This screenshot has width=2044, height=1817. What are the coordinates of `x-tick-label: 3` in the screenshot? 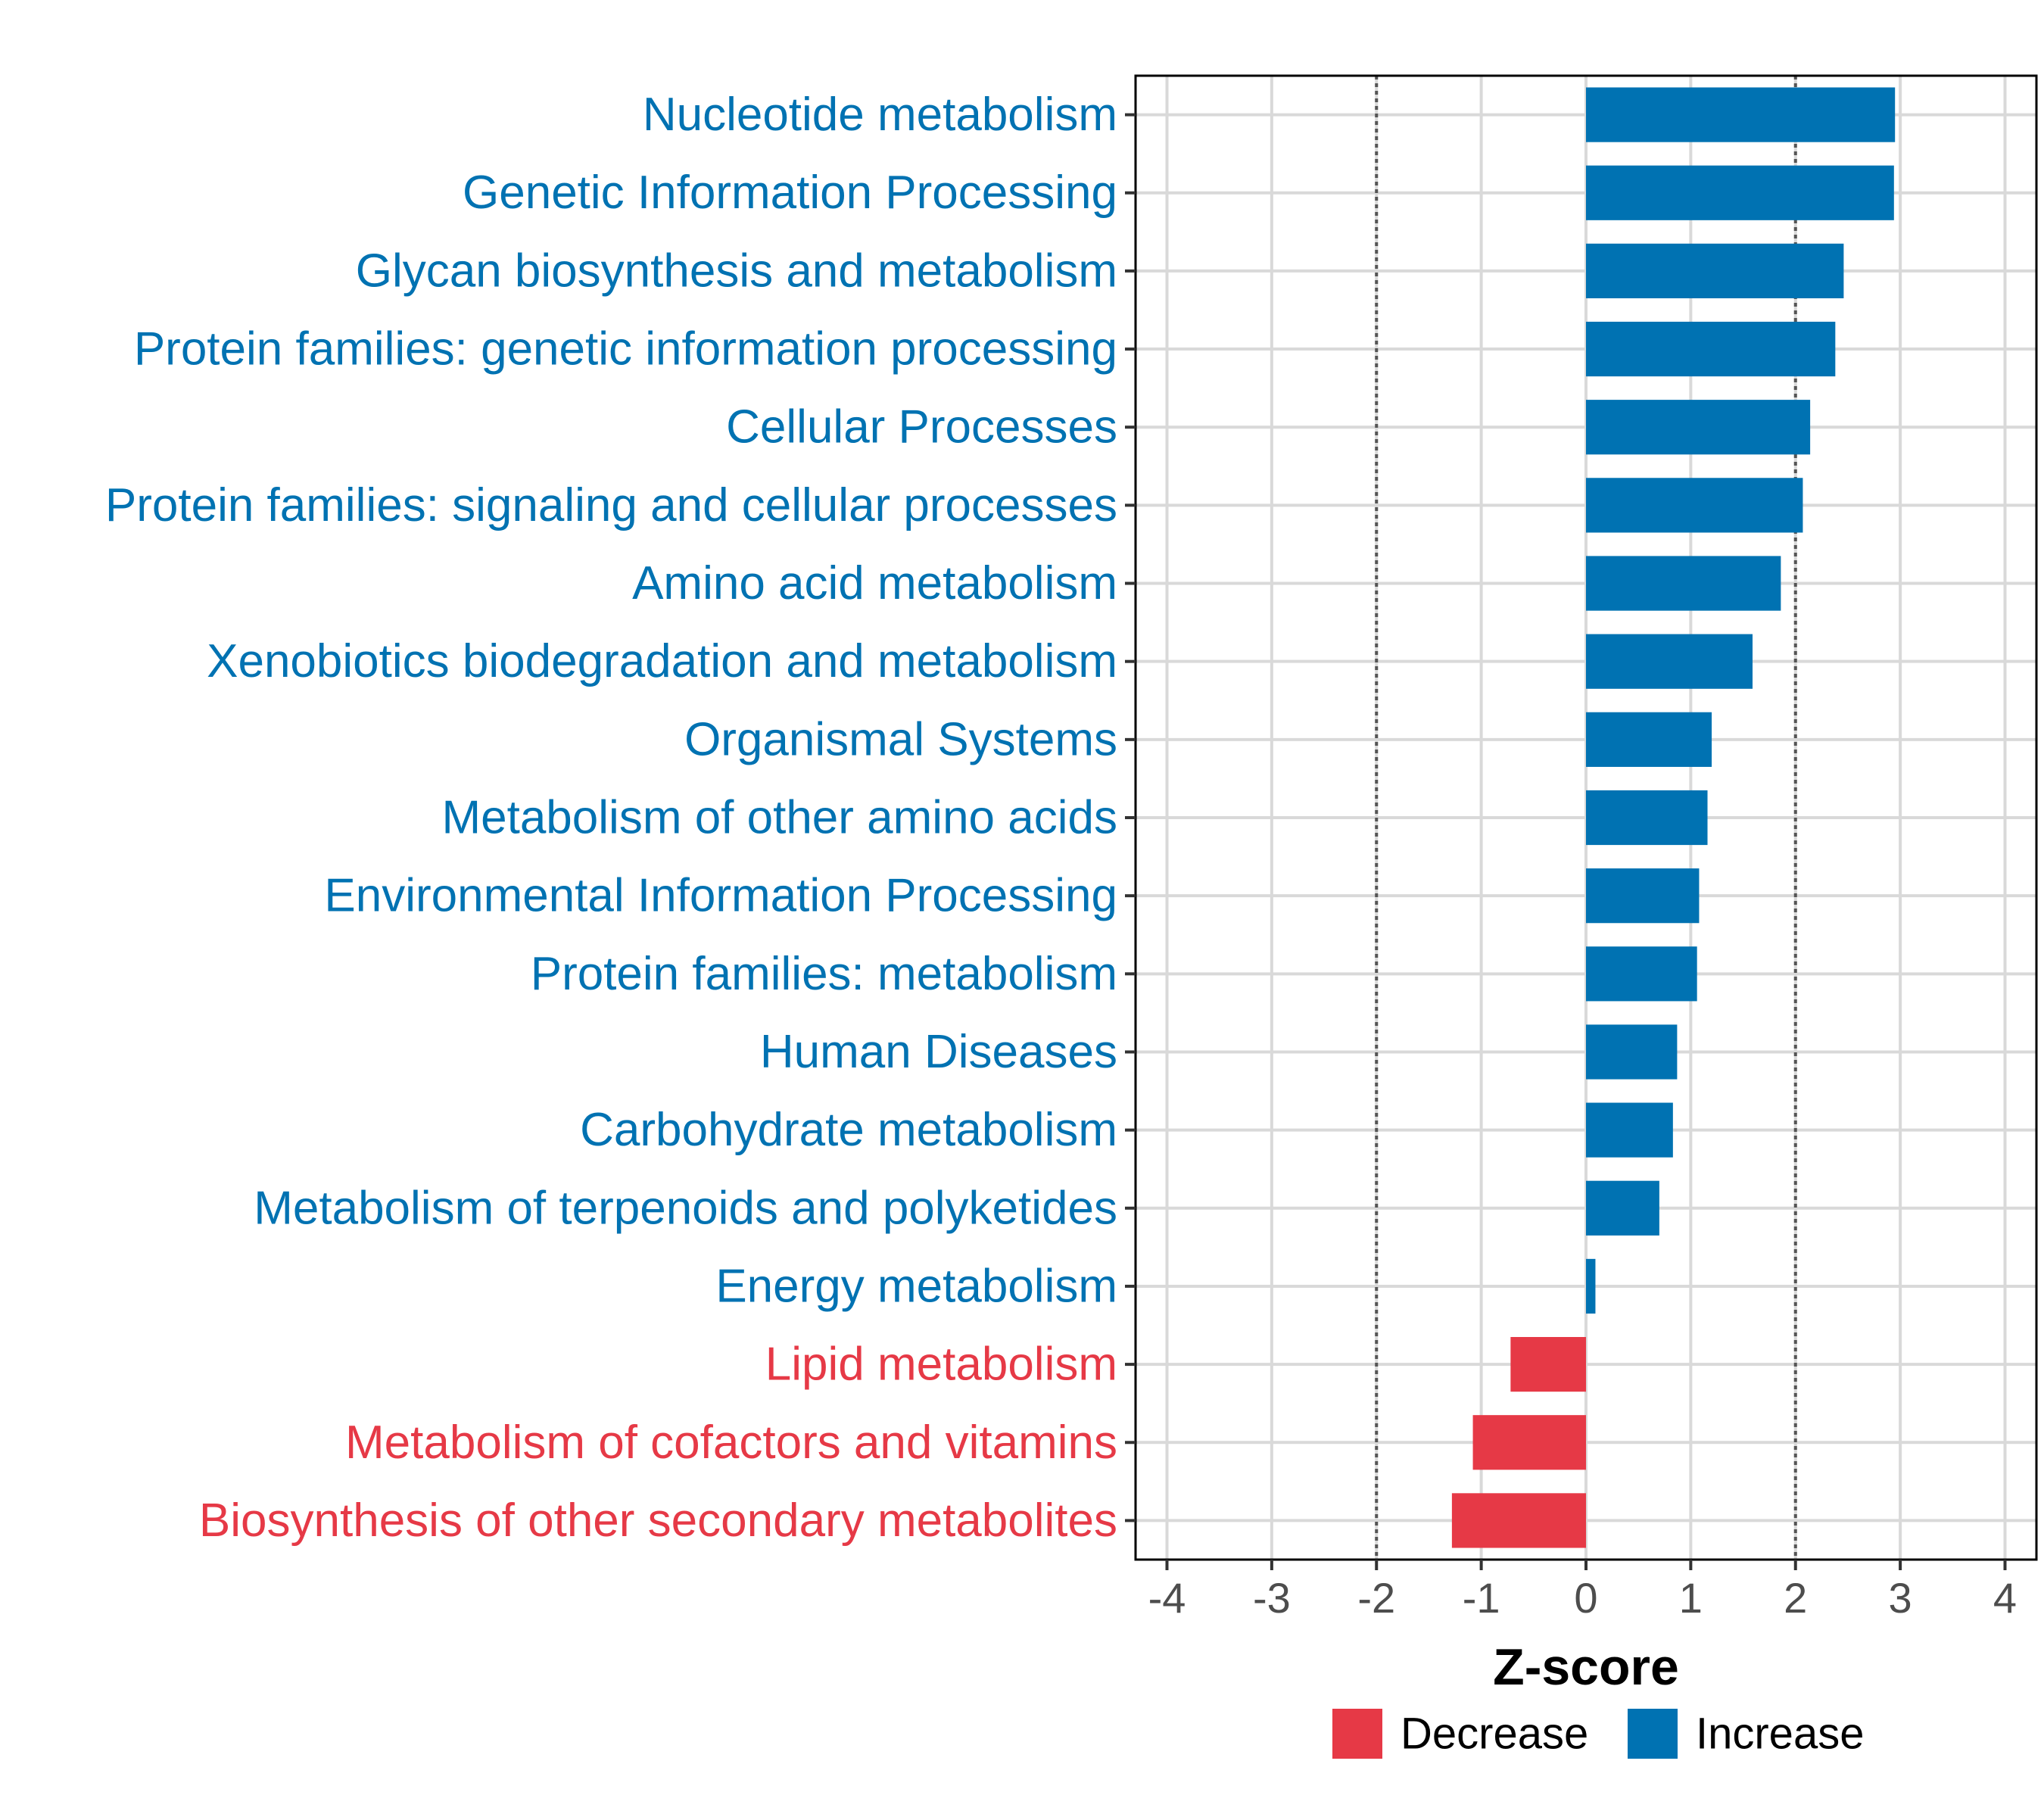 It's located at (1900, 1598).